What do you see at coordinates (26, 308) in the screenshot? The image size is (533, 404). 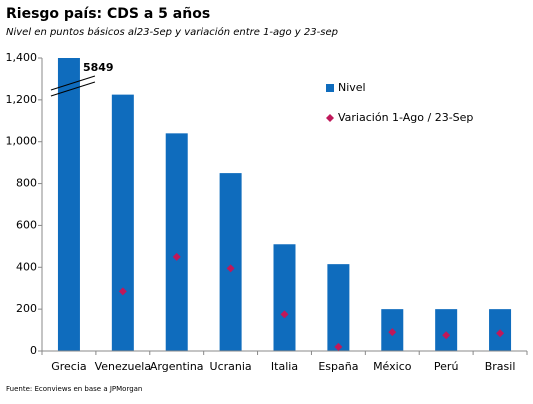 I see `y-tick-label: 200` at bounding box center [26, 308].